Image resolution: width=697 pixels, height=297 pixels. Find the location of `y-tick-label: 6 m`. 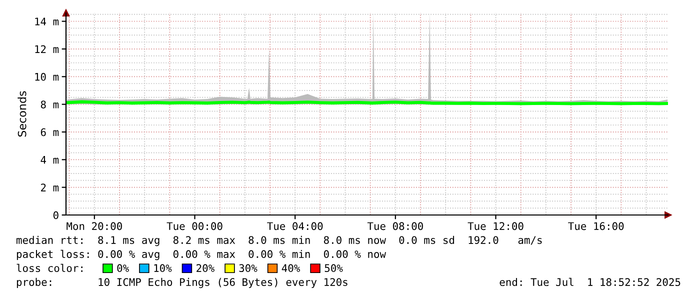

y-tick-label: 6 m is located at coordinates (49, 132).